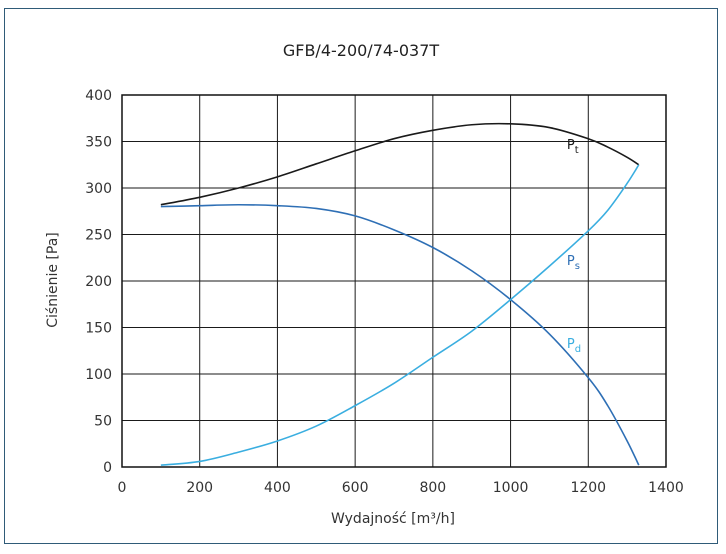 Image resolution: width=726 pixels, height=554 pixels. What do you see at coordinates (401, 488) in the screenshot?
I see `x-tick-labels: 0 200 400 600 800 1000 1200 1400` at bounding box center [401, 488].